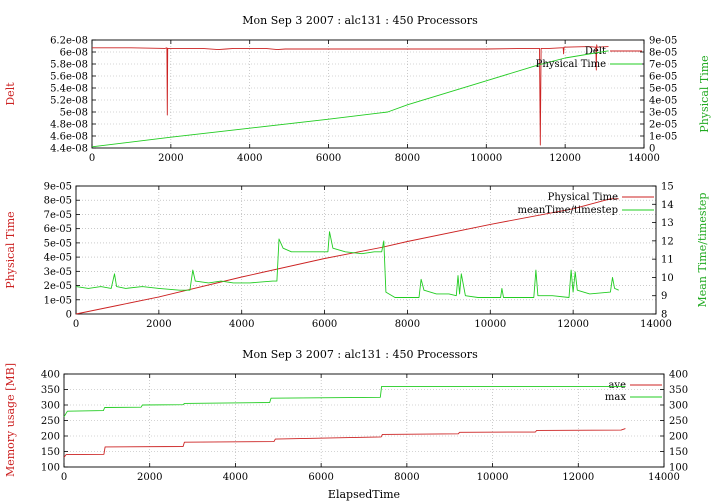 The image size is (720, 504). I want to click on legend-label: ave, so click(617, 385).